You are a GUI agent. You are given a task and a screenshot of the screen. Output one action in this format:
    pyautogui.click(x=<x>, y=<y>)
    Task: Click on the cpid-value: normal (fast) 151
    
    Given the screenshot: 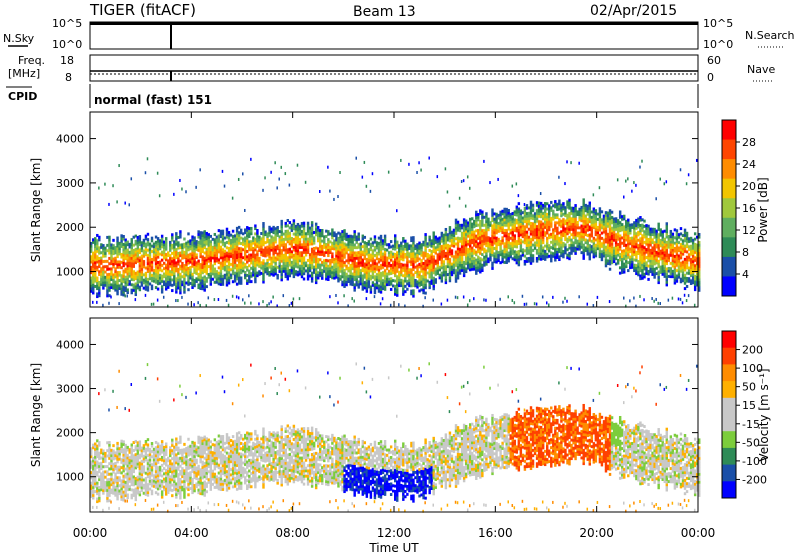 What is the action you would take?
    pyautogui.click(x=153, y=100)
    